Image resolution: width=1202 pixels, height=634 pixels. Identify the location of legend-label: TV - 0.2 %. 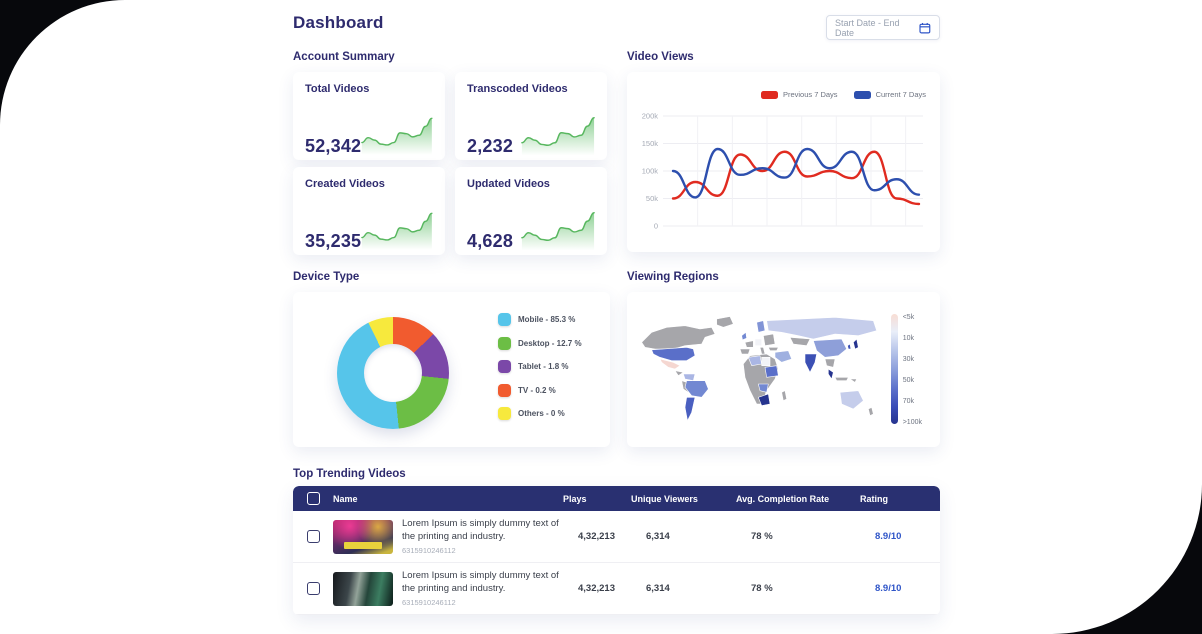
(537, 390).